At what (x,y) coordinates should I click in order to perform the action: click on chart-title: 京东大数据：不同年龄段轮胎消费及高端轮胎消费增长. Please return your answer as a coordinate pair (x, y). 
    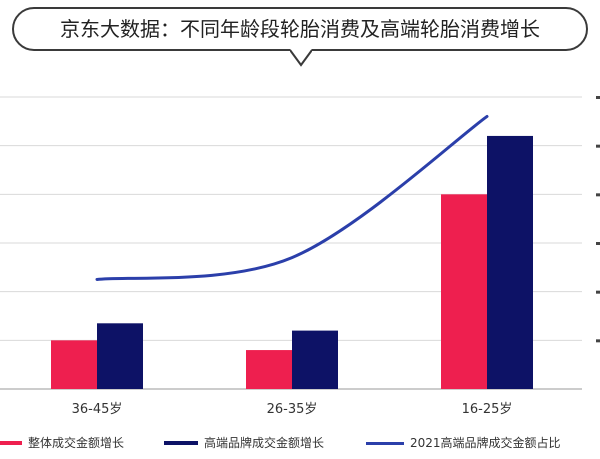
    Looking at the image, I should click on (300, 29).